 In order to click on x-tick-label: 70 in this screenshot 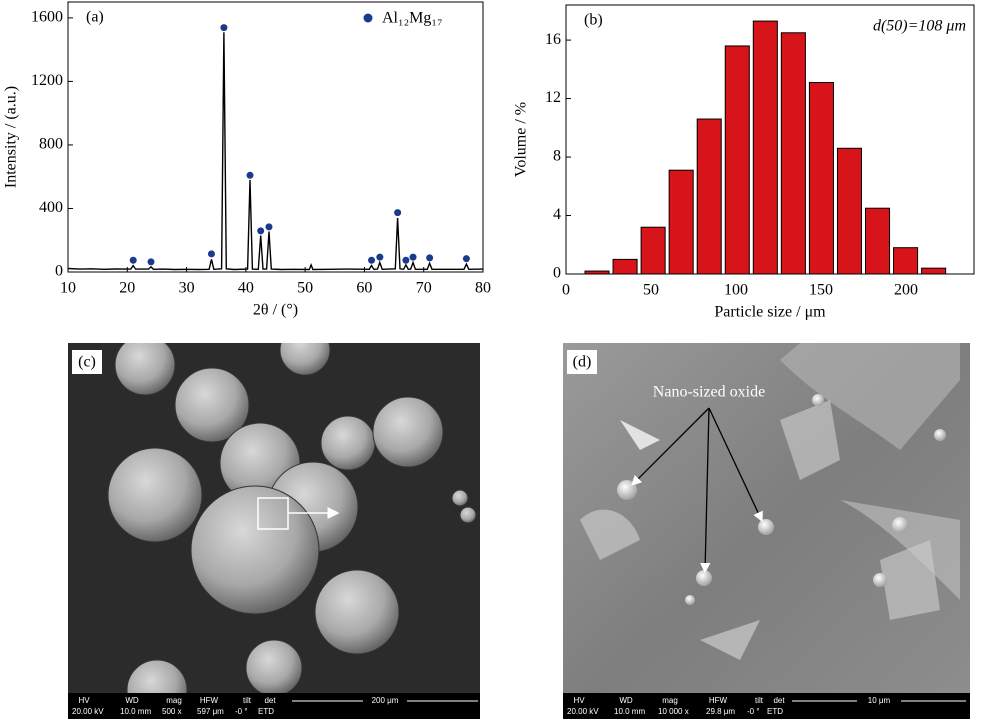, I will do `click(424, 288)`.